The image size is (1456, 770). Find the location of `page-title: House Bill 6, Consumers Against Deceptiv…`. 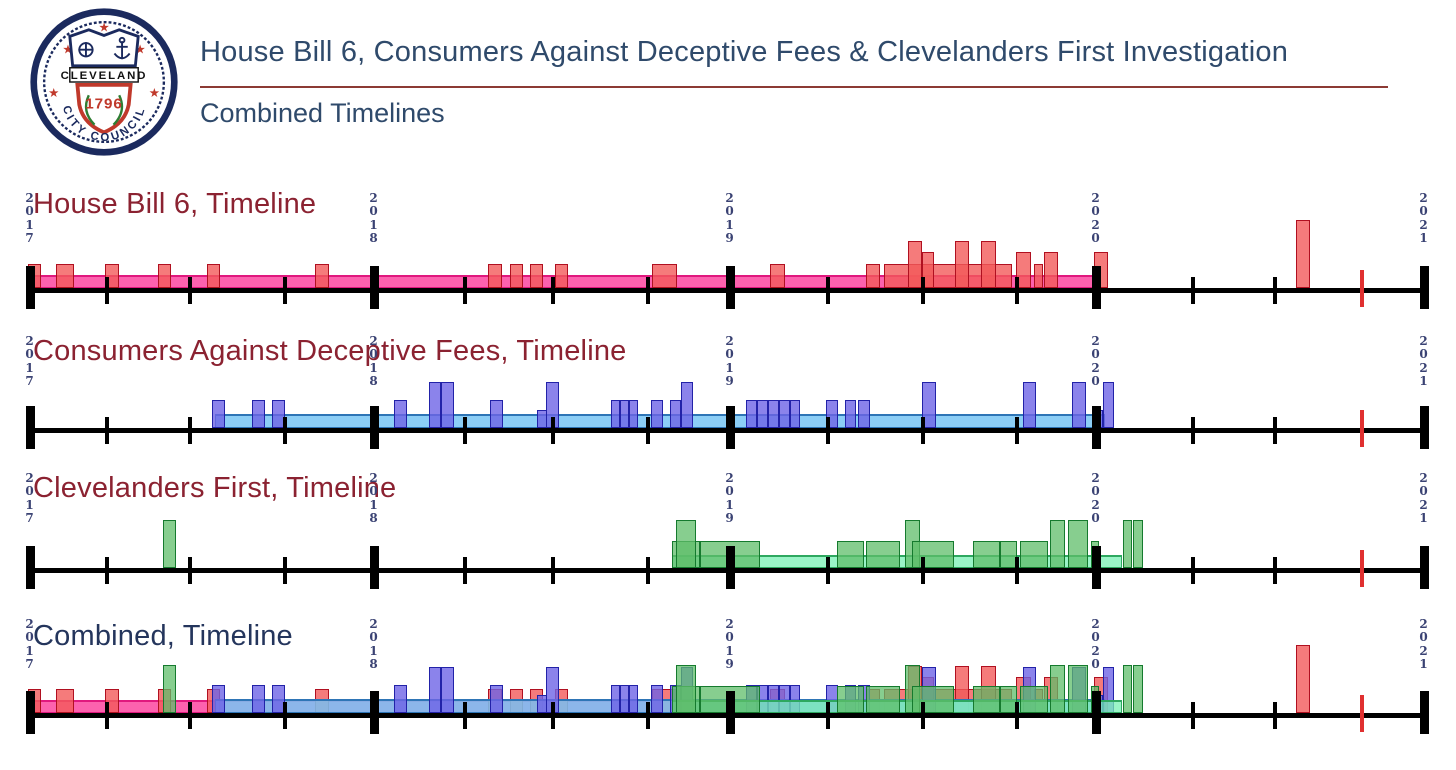

page-title: House Bill 6, Consumers Against Deceptiv… is located at coordinates (744, 52).